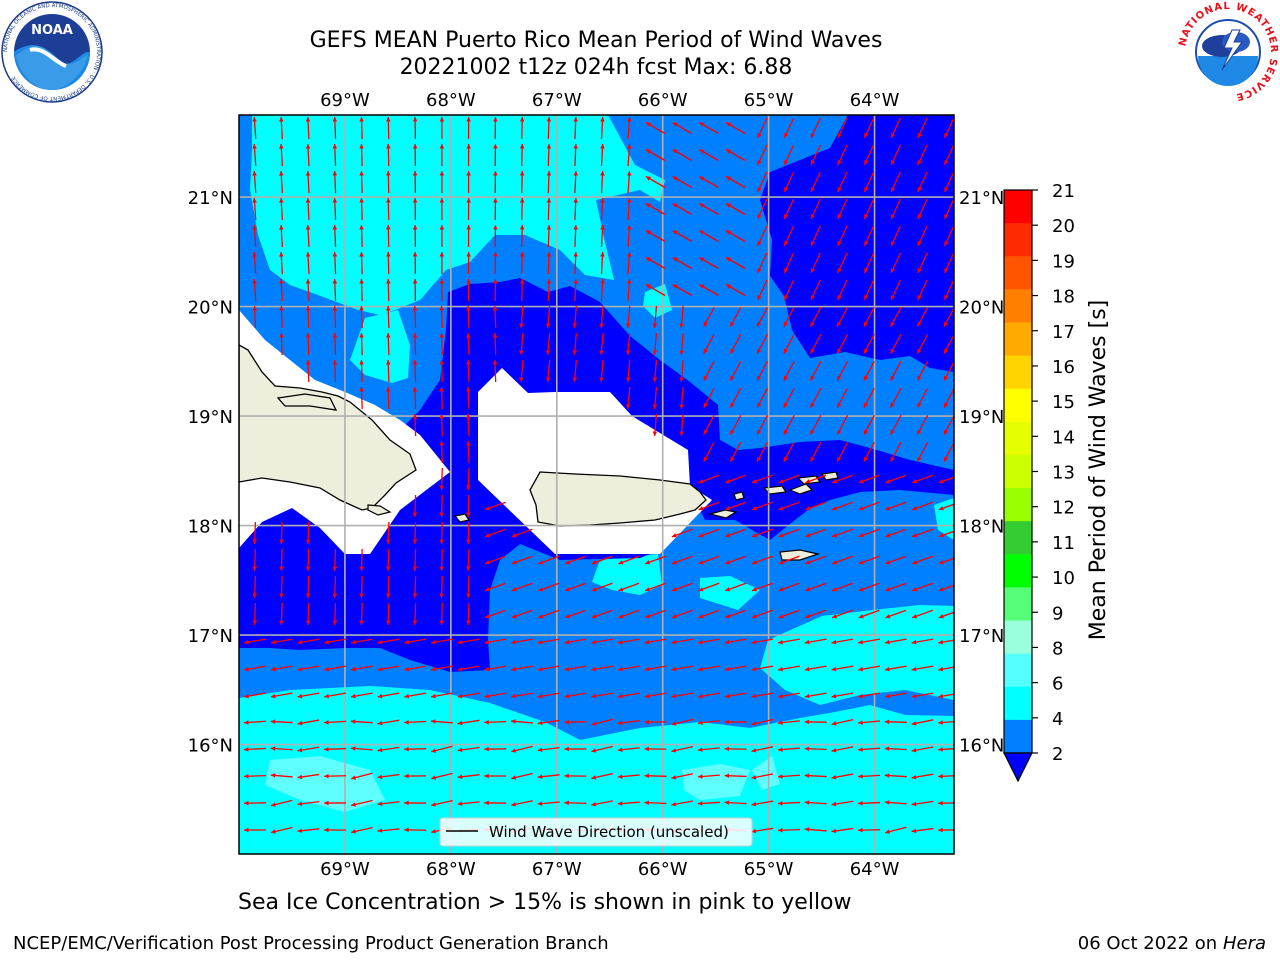  What do you see at coordinates (557, 869) in the screenshot?
I see `lon-label-bottom-2: 67°W` at bounding box center [557, 869].